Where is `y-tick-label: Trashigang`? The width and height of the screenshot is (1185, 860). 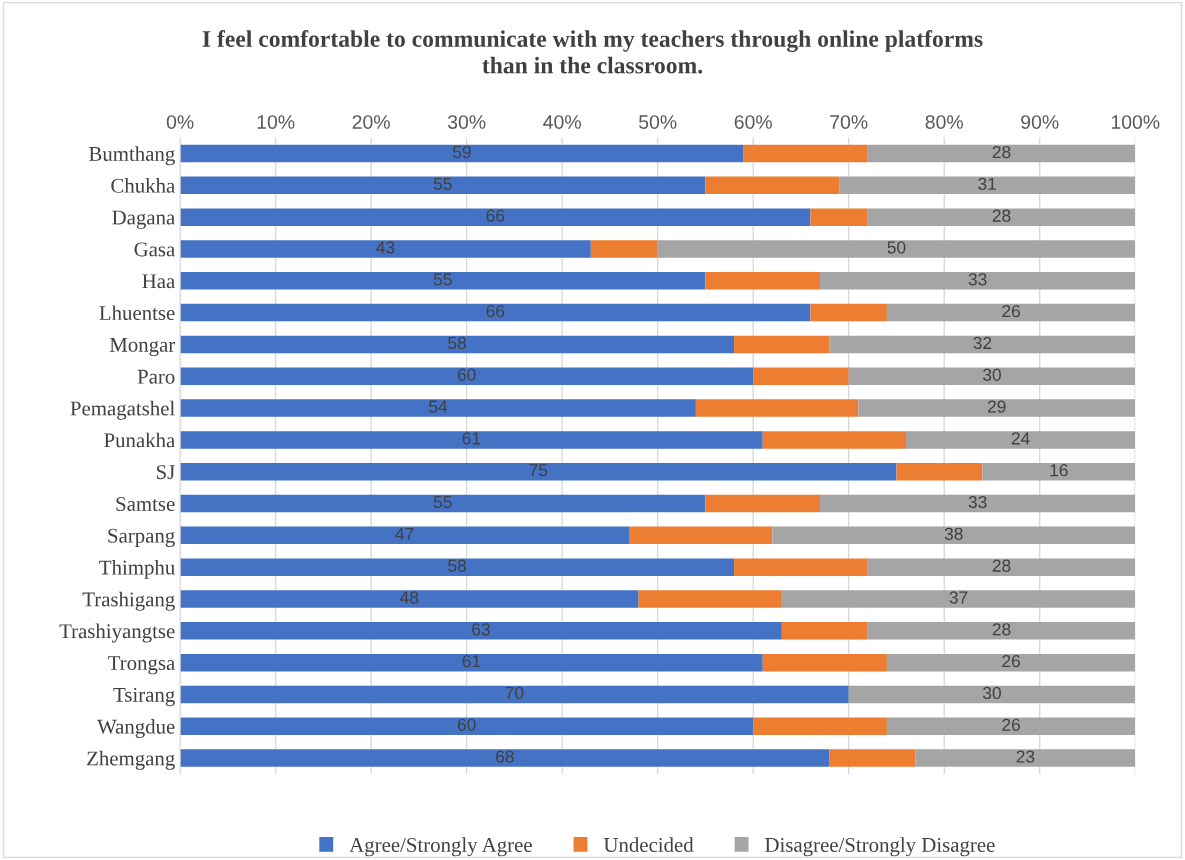
y-tick-label: Trashigang is located at coordinates (128, 601).